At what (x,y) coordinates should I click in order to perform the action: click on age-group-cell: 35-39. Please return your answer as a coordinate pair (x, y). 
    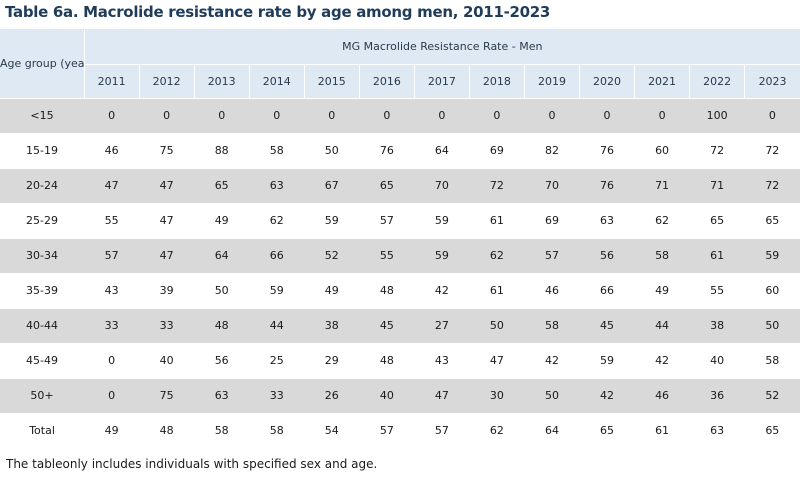
    Looking at the image, I should click on (42, 290).